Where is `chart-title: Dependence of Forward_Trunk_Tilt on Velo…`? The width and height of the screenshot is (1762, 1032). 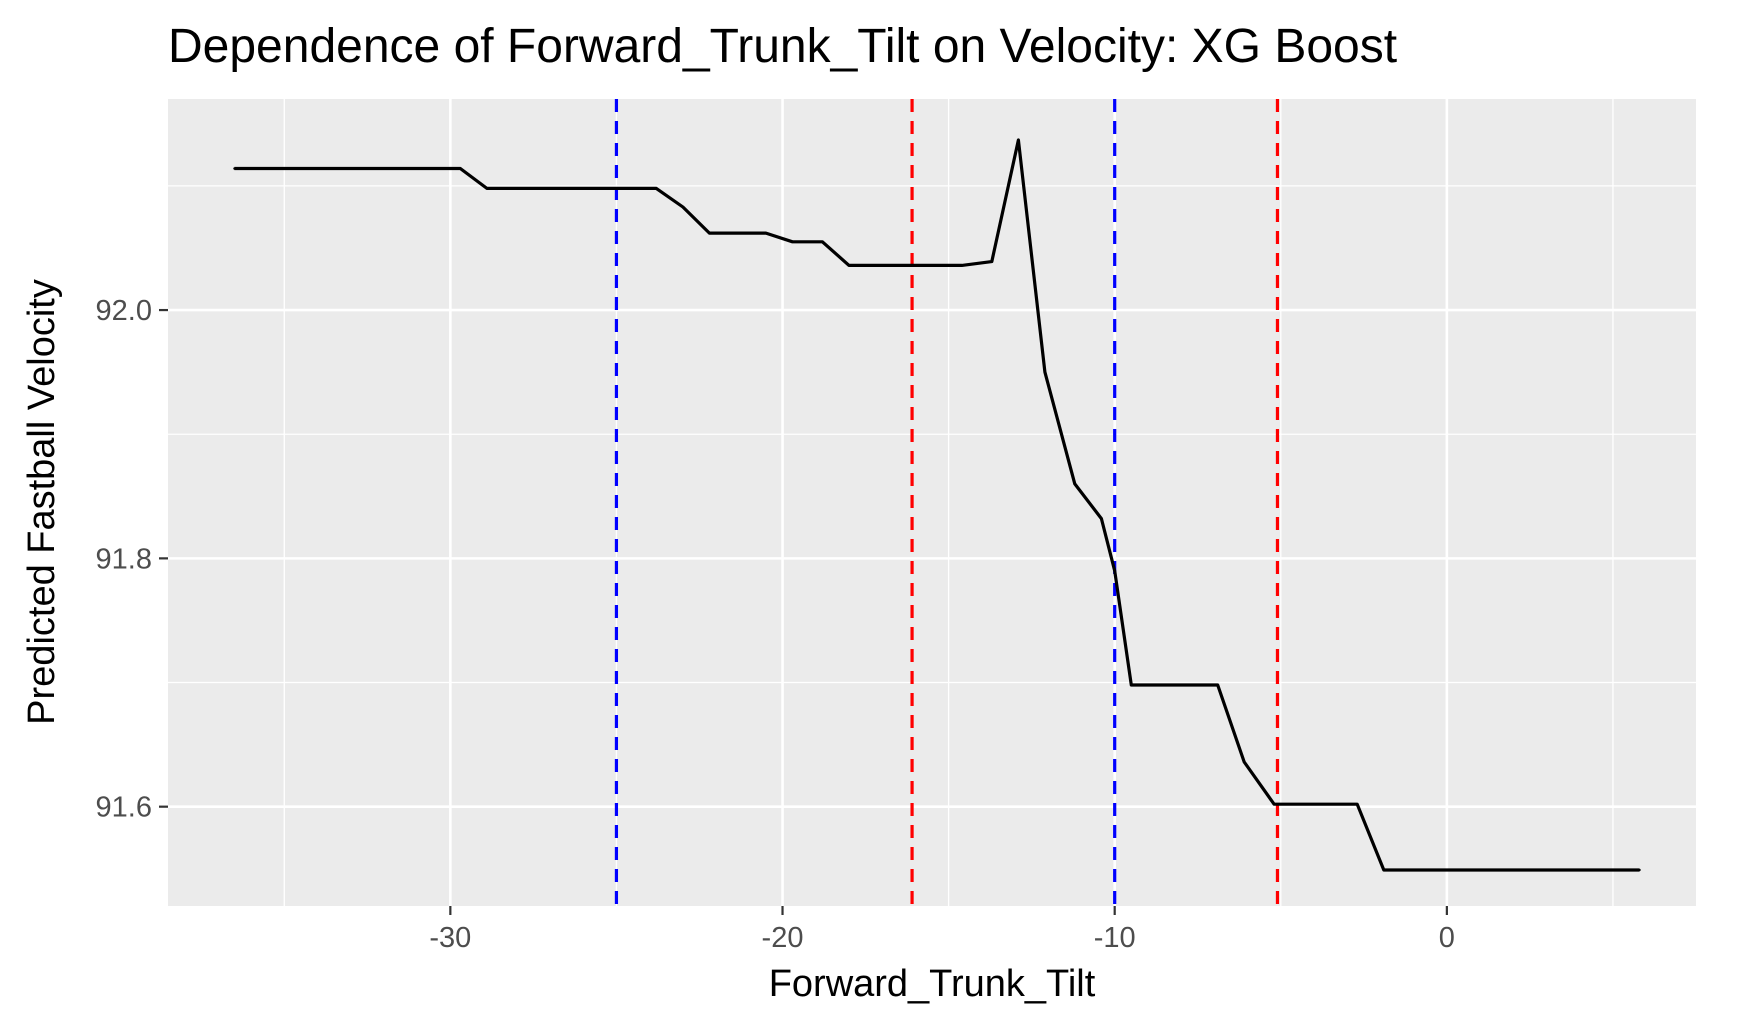 chart-title: Dependence of Forward_Trunk_Tilt on Velo… is located at coordinates (782, 46).